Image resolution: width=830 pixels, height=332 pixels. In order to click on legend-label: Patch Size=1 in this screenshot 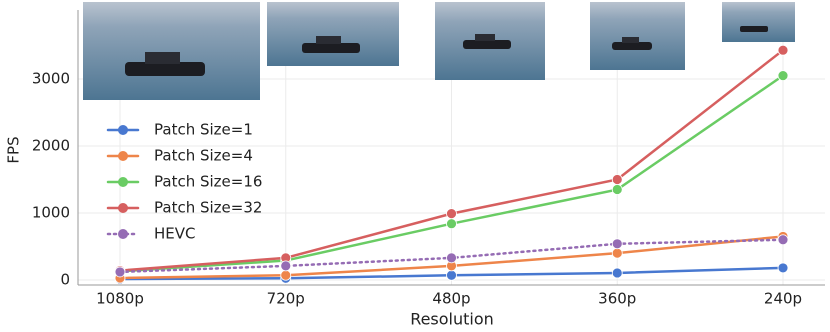, I will do `click(203, 130)`.